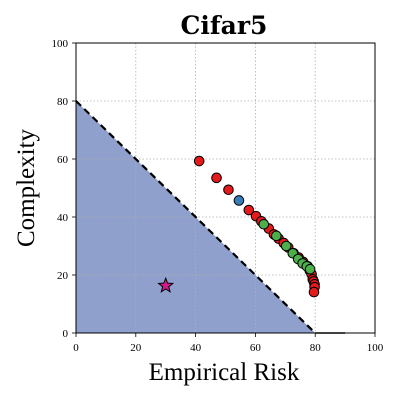 The width and height of the screenshot is (400, 400). Describe the element at coordinates (196, 348) in the screenshot. I see `x-tick-label: 40` at that location.